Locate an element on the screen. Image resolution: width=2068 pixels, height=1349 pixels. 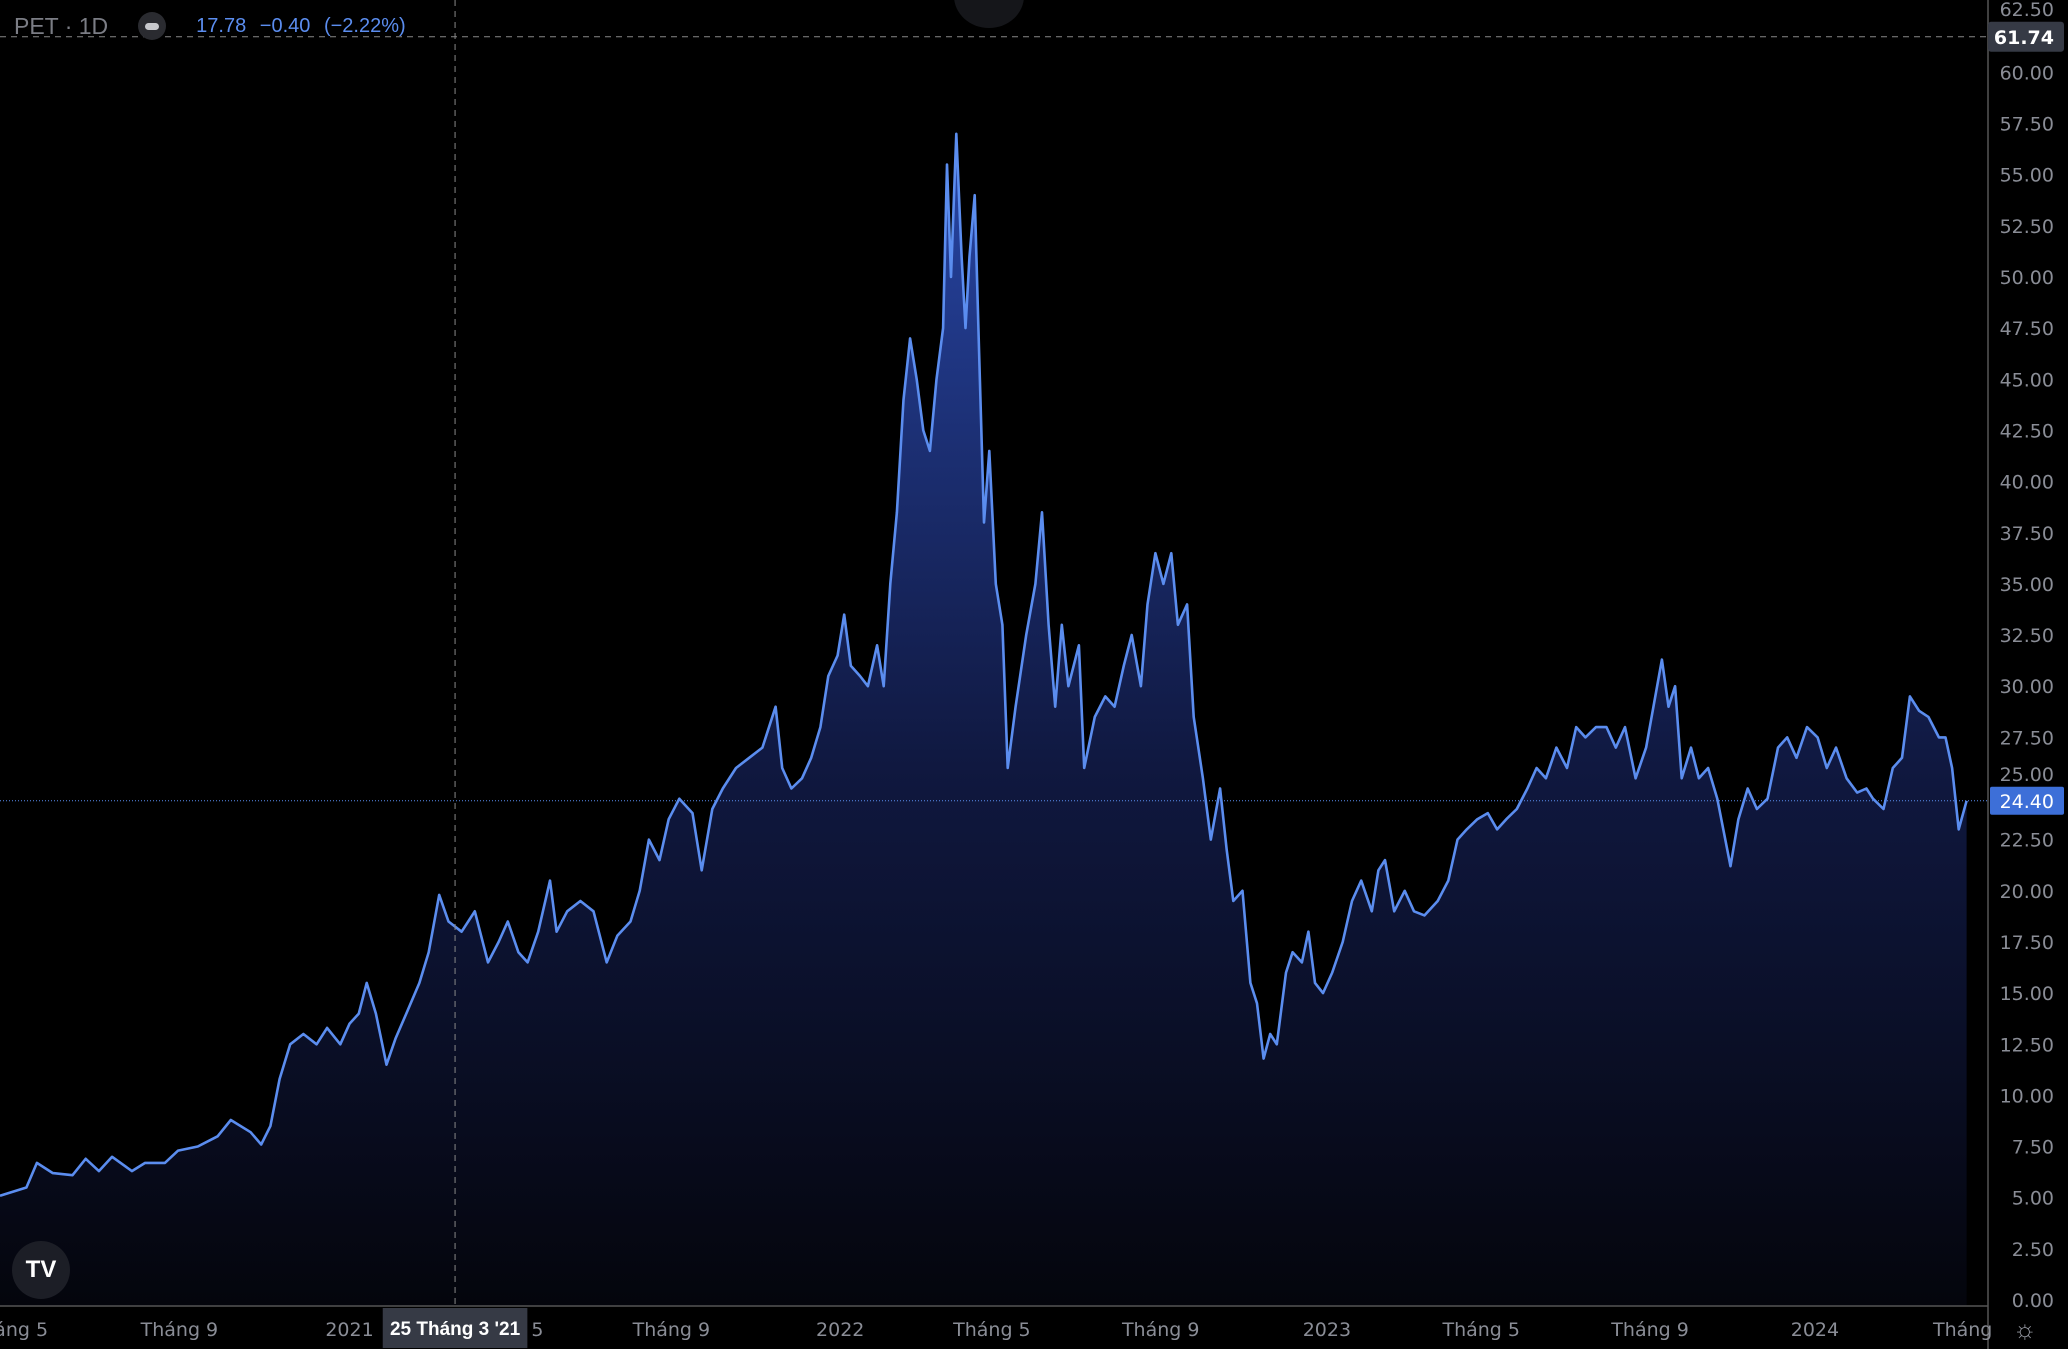
x-tick-label: Tháng is located at coordinates (1962, 1330).